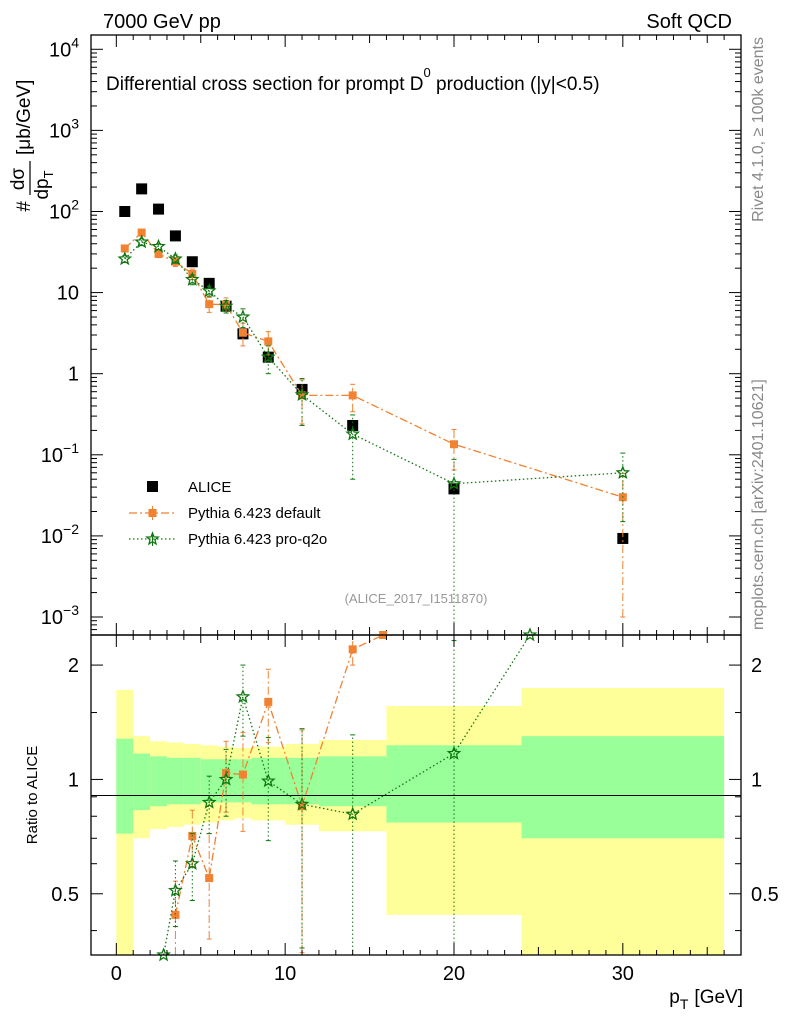  Describe the element at coordinates (48, 174) in the screenshot. I see `ylabel-den-sub: T` at that location.